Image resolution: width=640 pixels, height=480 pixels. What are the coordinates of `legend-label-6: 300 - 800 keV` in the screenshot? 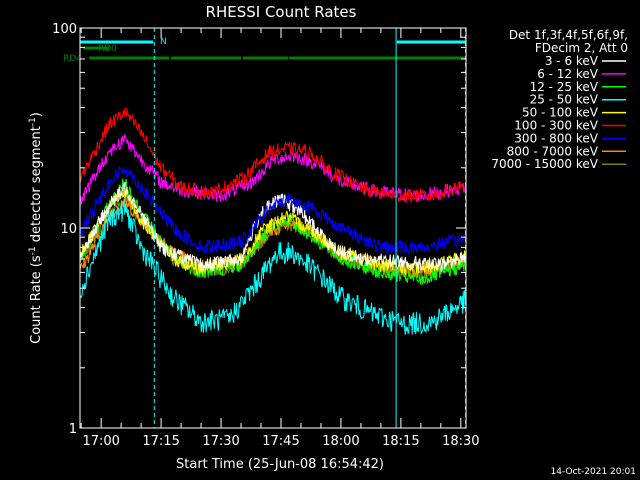 It's located at (556, 138).